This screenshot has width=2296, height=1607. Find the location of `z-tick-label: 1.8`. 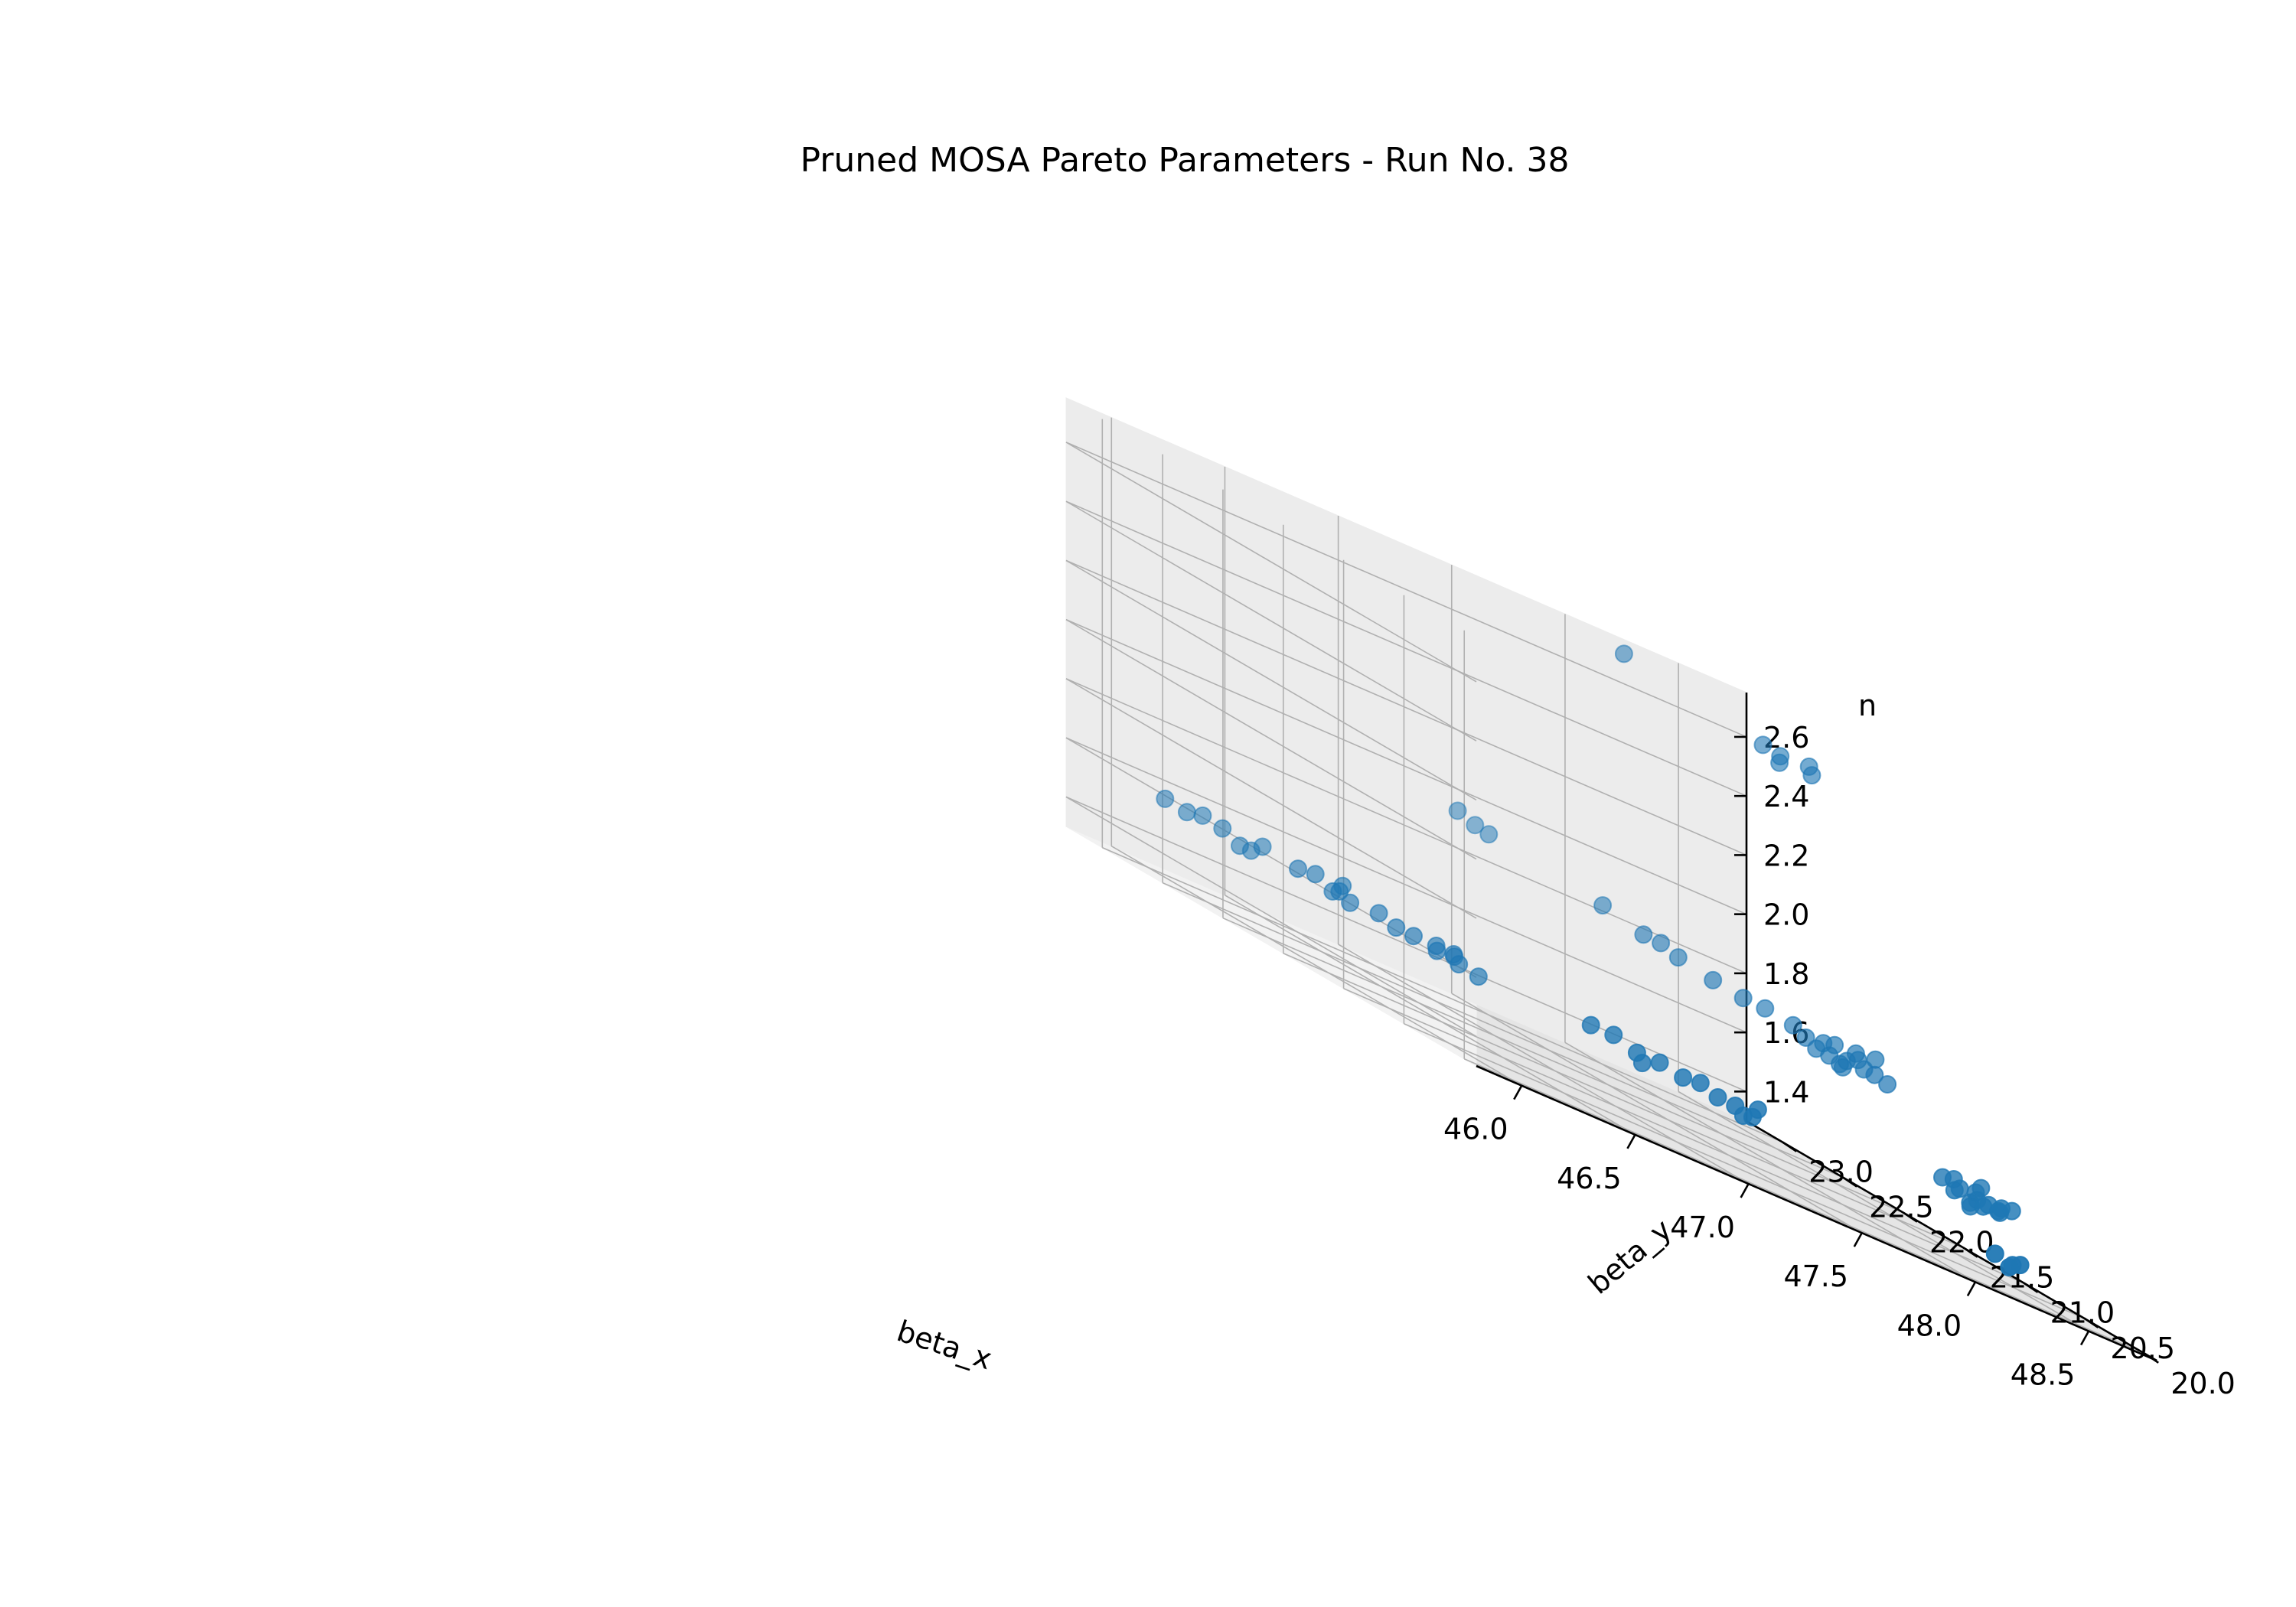

z-tick-label: 1.8 is located at coordinates (1786, 974).